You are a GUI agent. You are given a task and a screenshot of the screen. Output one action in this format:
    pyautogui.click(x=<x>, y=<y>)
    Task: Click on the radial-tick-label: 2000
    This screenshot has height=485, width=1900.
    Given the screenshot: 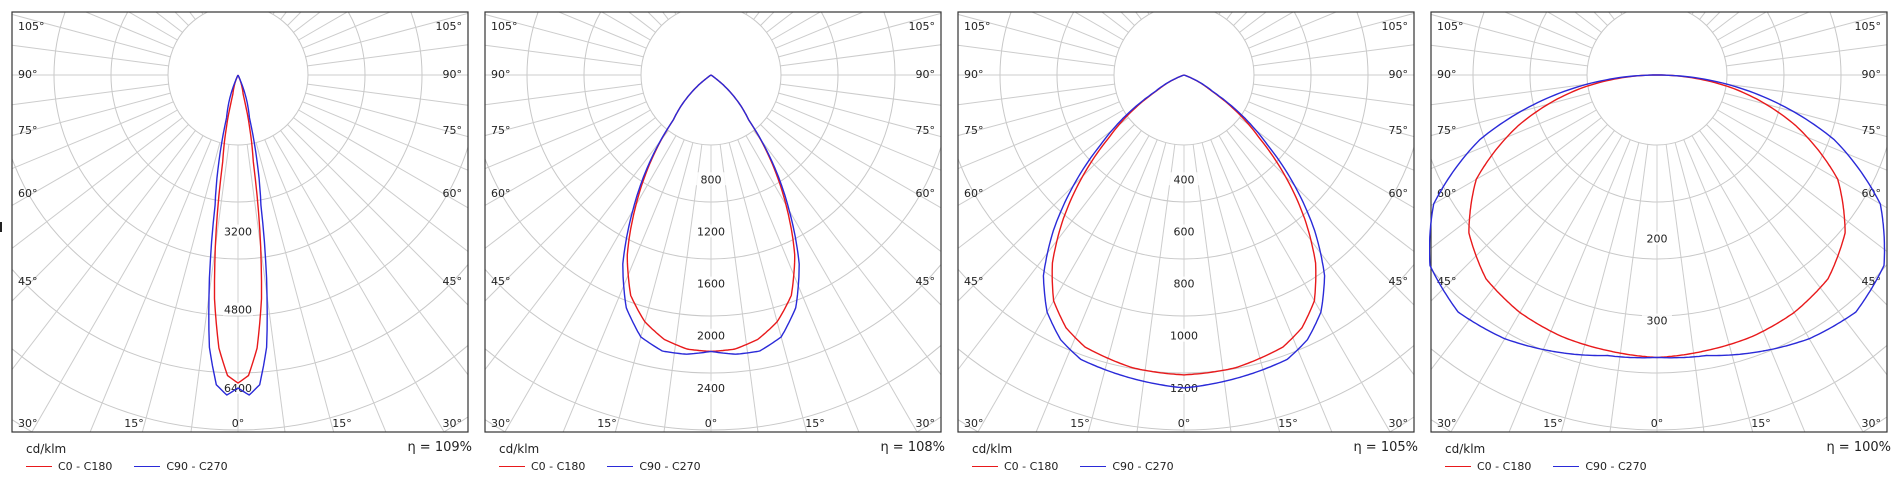 What is the action you would take?
    pyautogui.click(x=711, y=336)
    